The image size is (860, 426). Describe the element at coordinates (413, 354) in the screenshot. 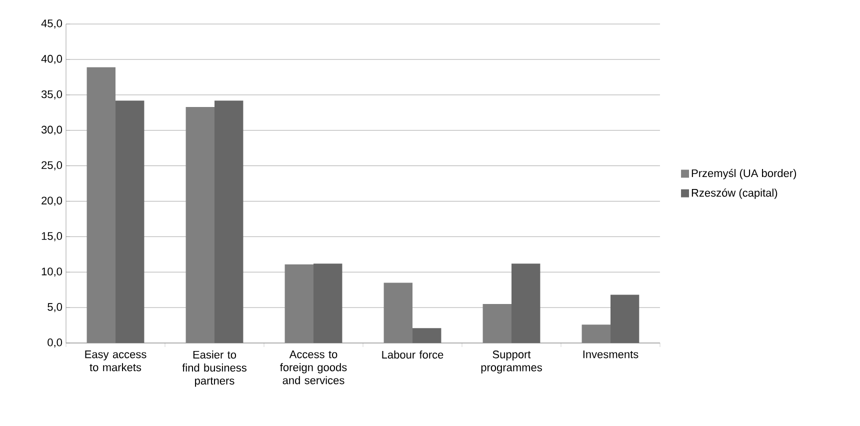

I see `x-tick-label: Labour force` at that location.